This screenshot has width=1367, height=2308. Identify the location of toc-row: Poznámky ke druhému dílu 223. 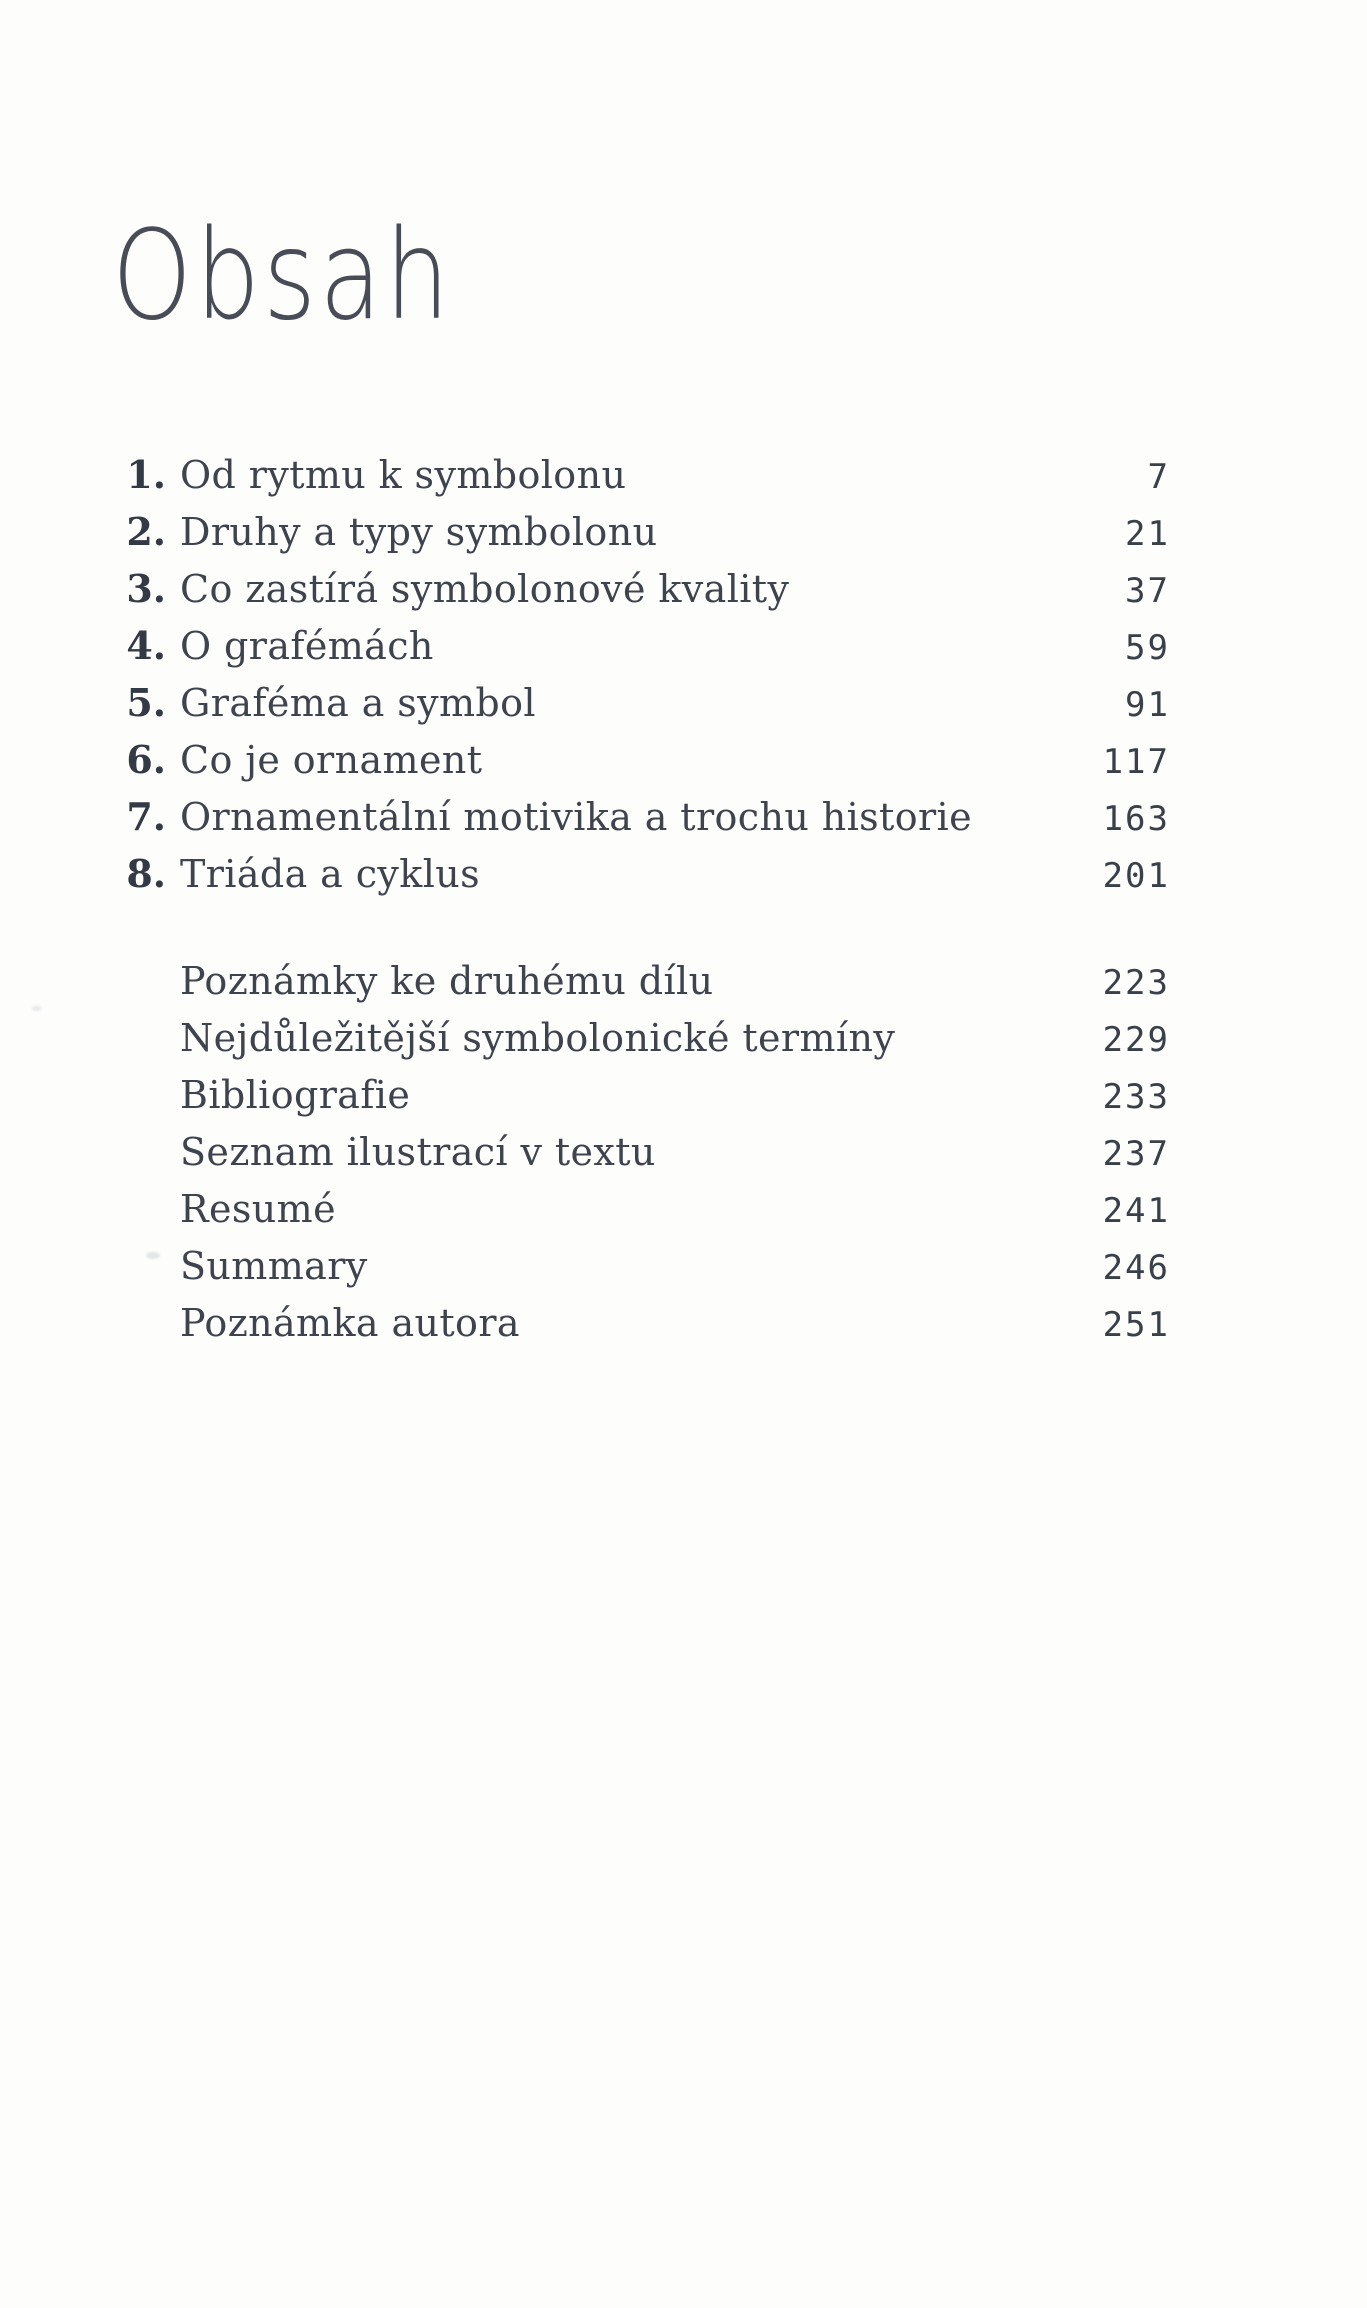
(639, 981).